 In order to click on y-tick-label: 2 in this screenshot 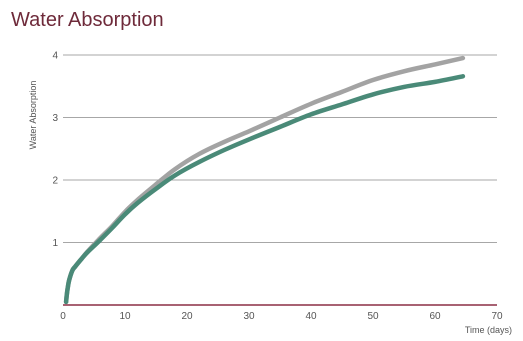, I will do `click(55, 181)`.